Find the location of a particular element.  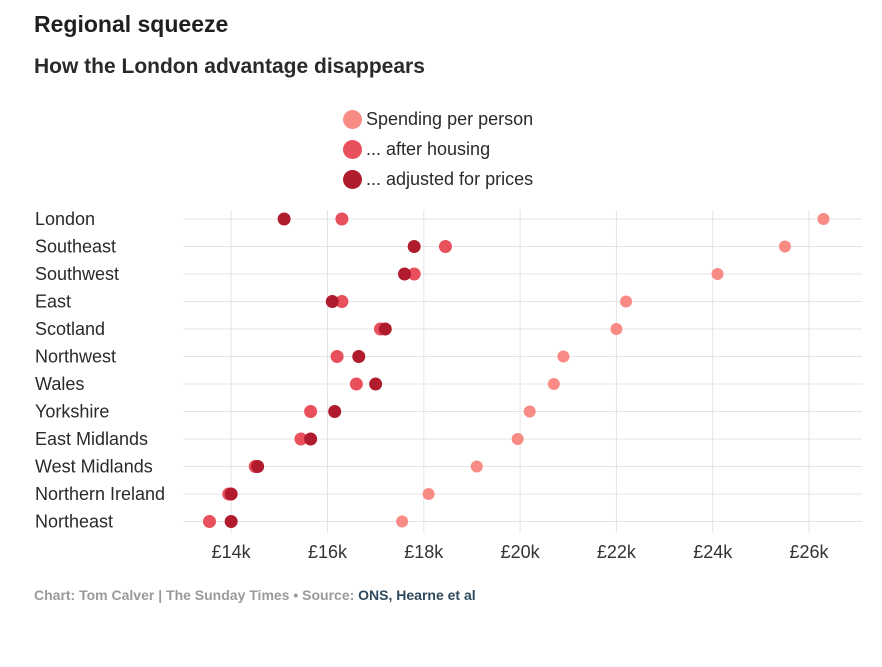

legend-item-spending: Spending per person is located at coordinates (438, 119).